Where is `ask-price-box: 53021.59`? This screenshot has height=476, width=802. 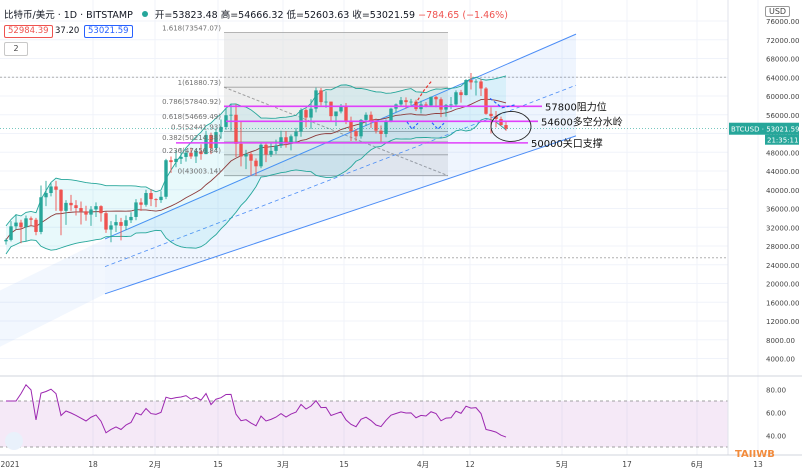 ask-price-box: 53021.59 is located at coordinates (108, 31).